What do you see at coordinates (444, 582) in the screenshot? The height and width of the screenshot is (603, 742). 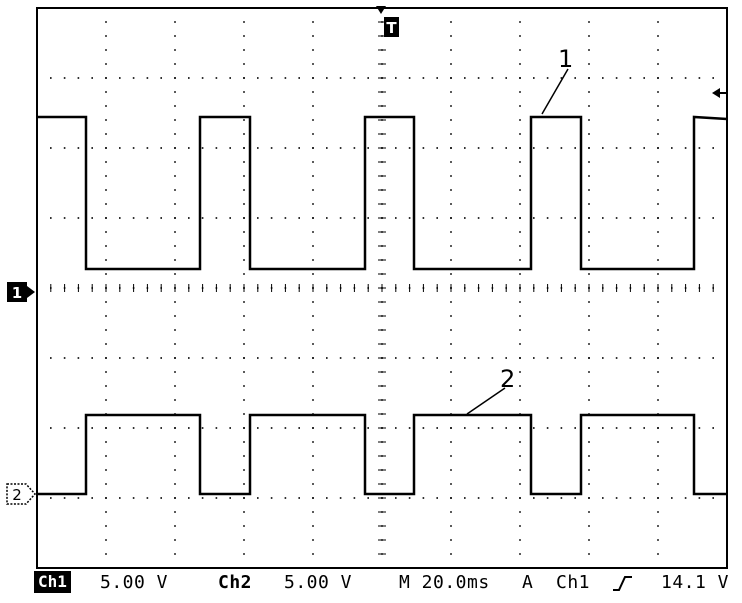 I see `timebase-readout: M 20.0ms` at bounding box center [444, 582].